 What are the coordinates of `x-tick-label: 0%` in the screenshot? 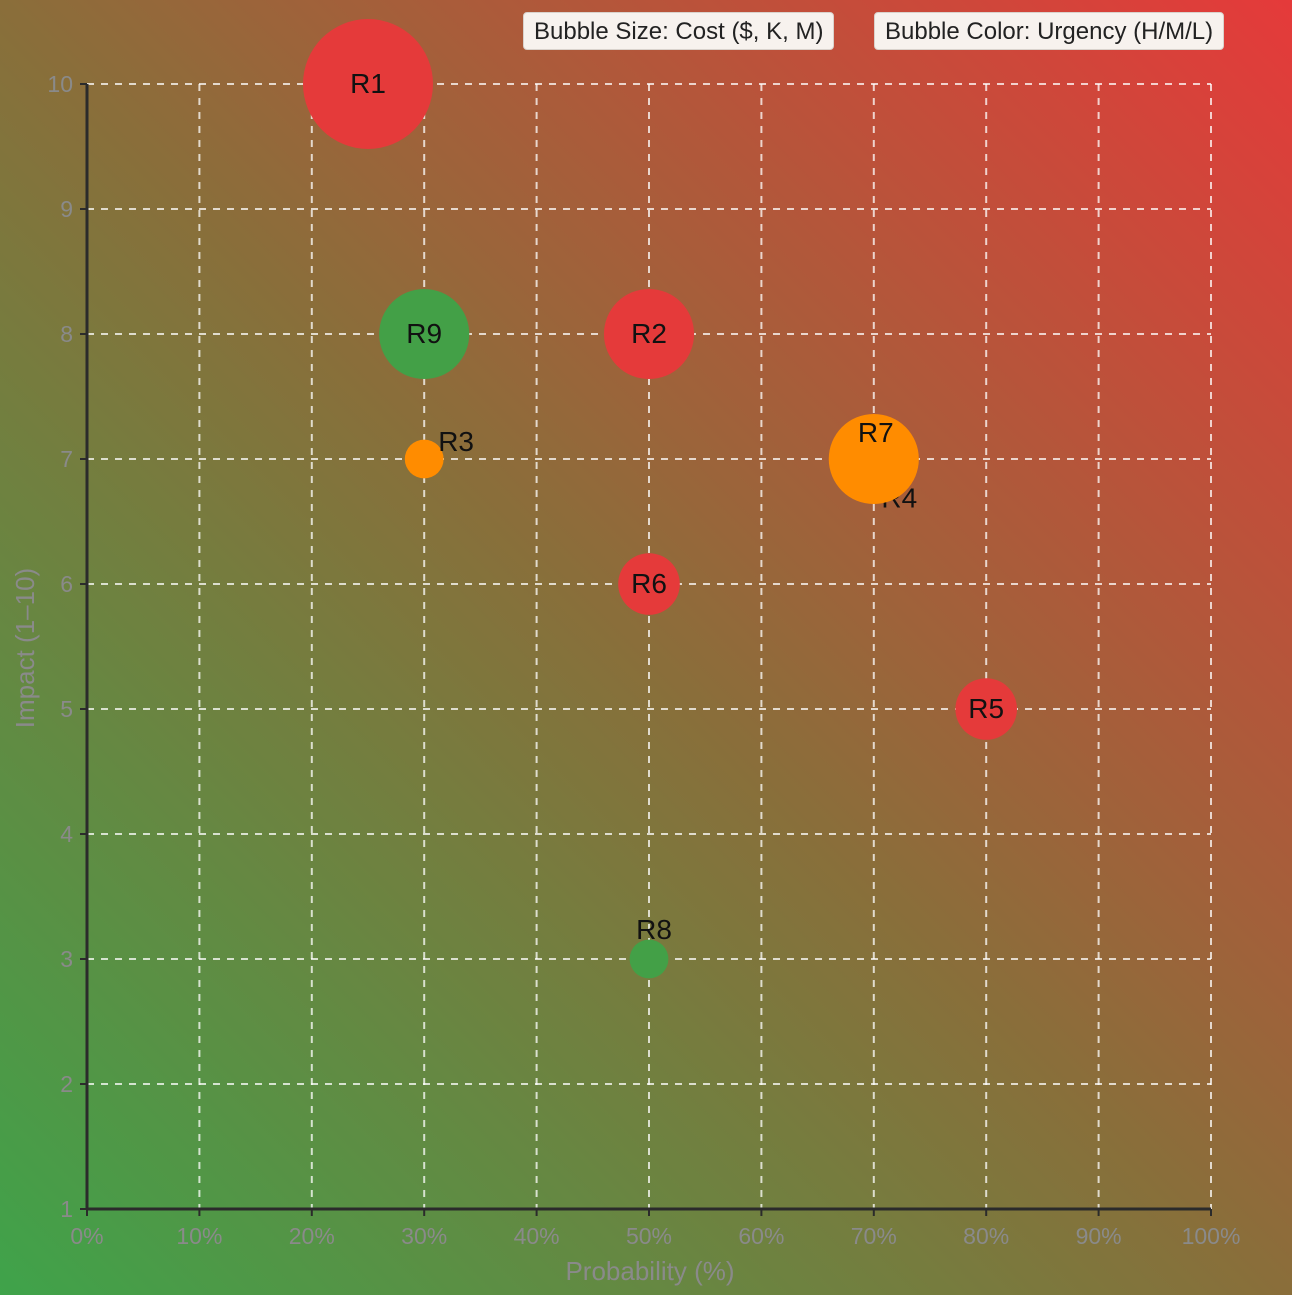 It's located at (86, 1236).